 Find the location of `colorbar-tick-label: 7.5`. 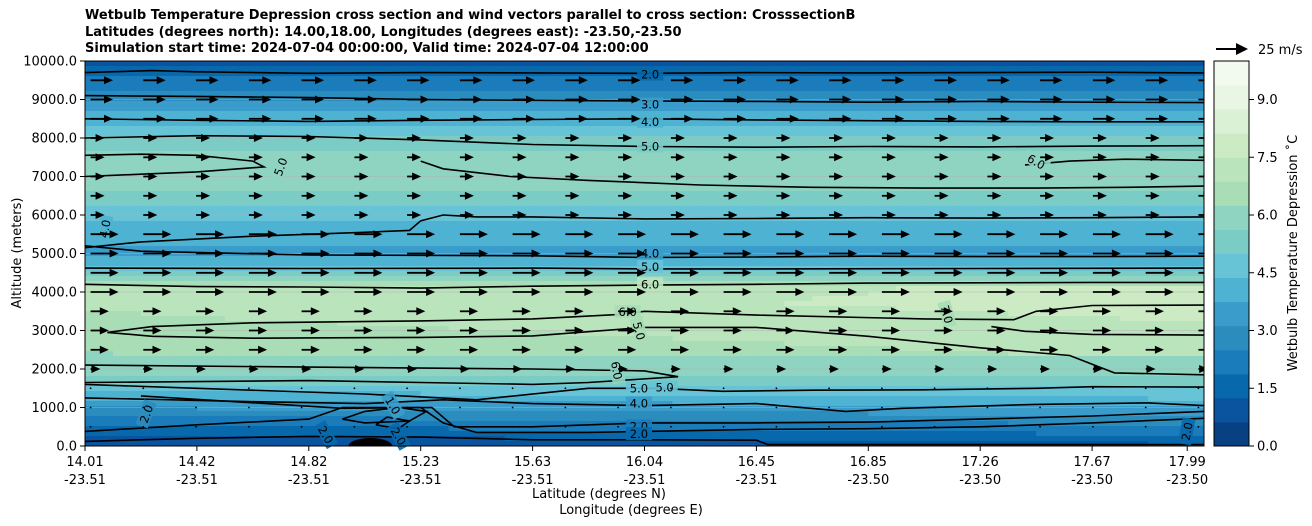

colorbar-tick-label: 7.5 is located at coordinates (1267, 158).